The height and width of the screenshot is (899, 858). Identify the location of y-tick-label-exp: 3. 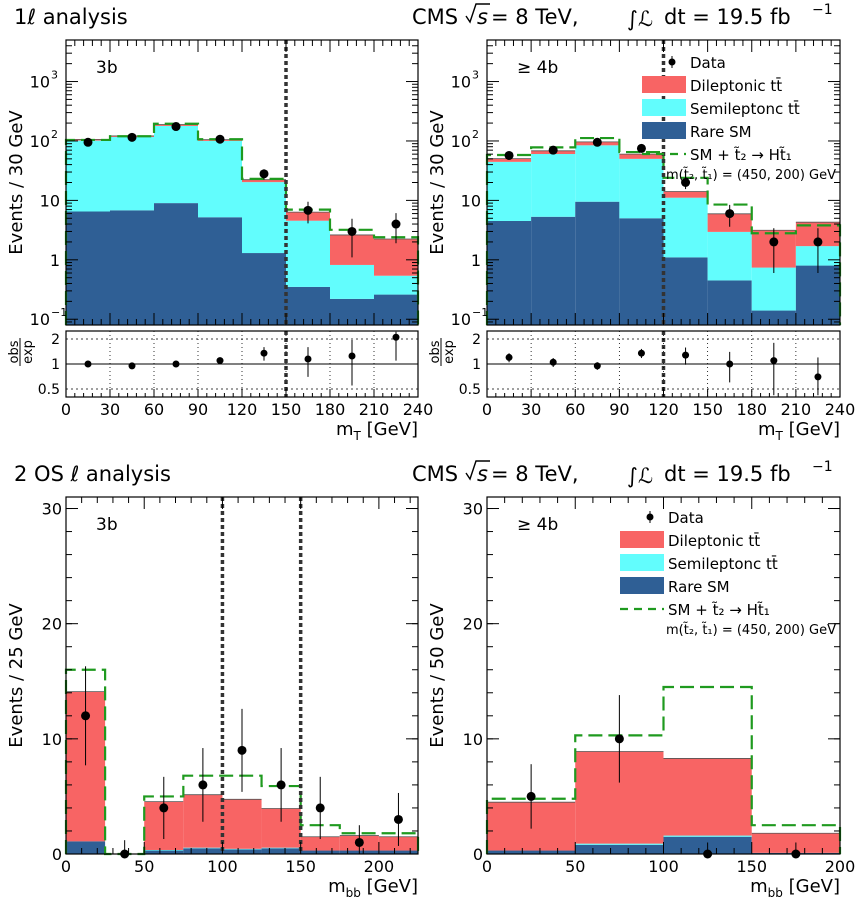
(475, 75).